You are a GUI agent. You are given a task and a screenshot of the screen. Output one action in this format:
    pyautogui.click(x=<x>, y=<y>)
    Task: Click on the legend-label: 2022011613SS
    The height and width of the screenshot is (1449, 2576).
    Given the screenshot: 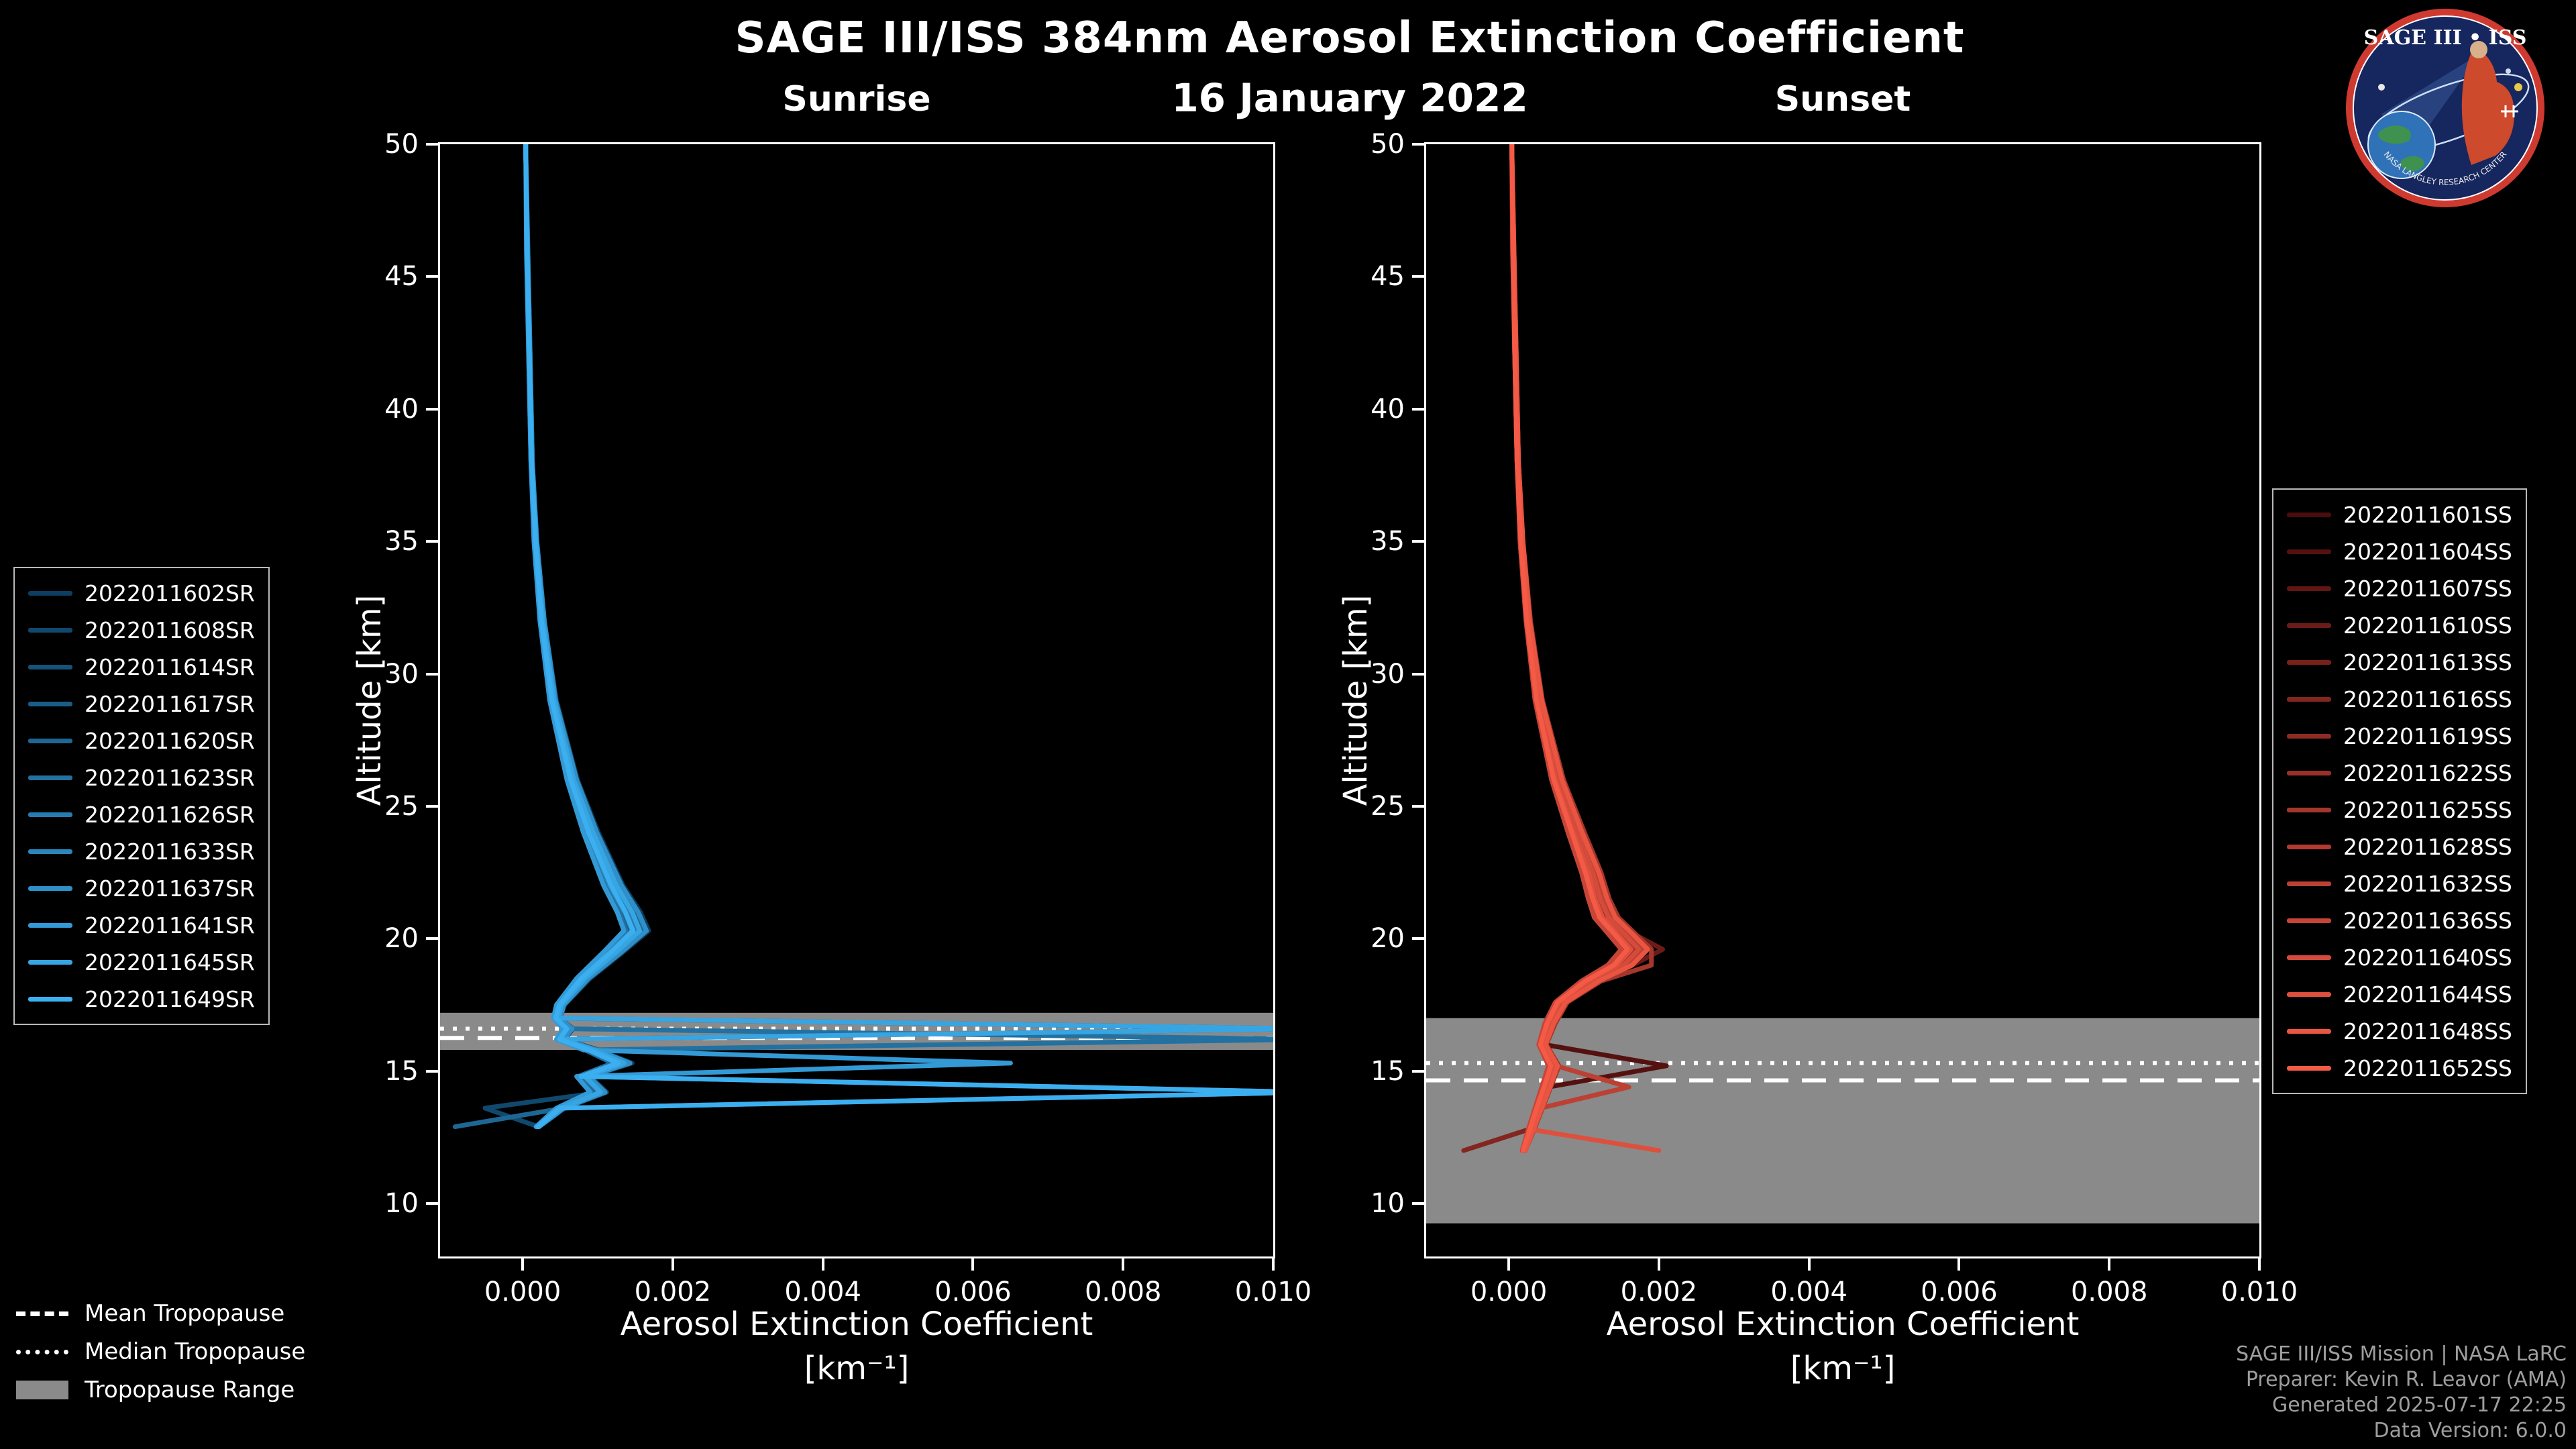 What is the action you would take?
    pyautogui.click(x=2427, y=662)
    